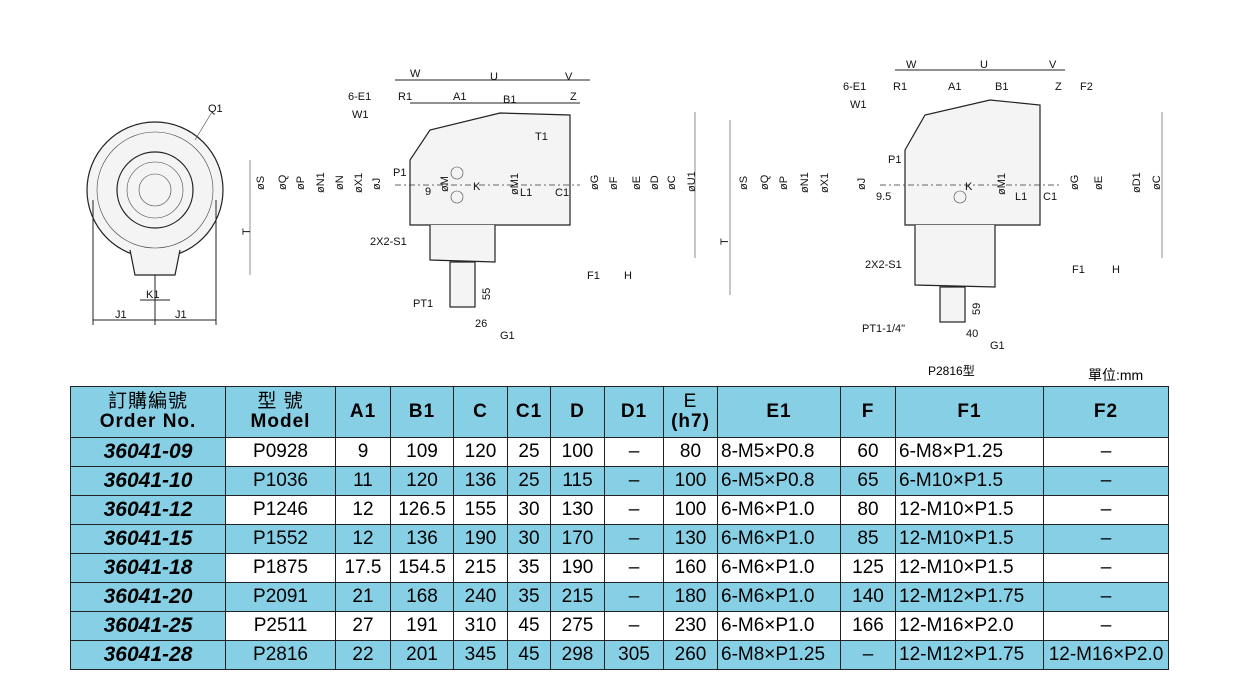  I want to click on header-zh: 訂購編號, so click(147, 401).